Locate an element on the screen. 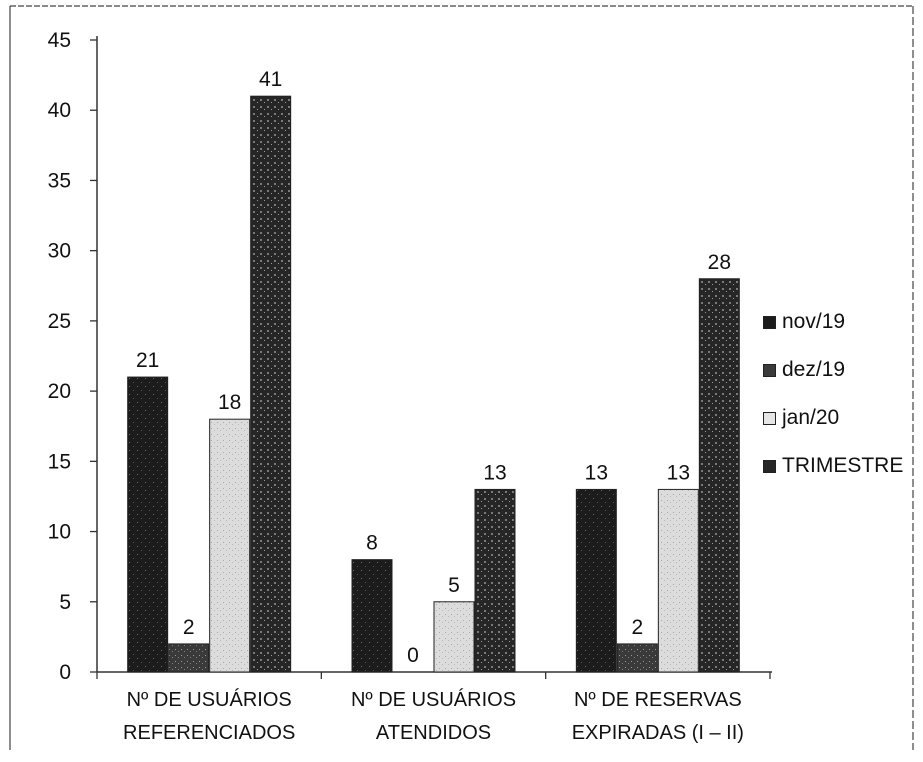 This screenshot has height=762, width=923. y-tick-label: 45 is located at coordinates (59, 40).